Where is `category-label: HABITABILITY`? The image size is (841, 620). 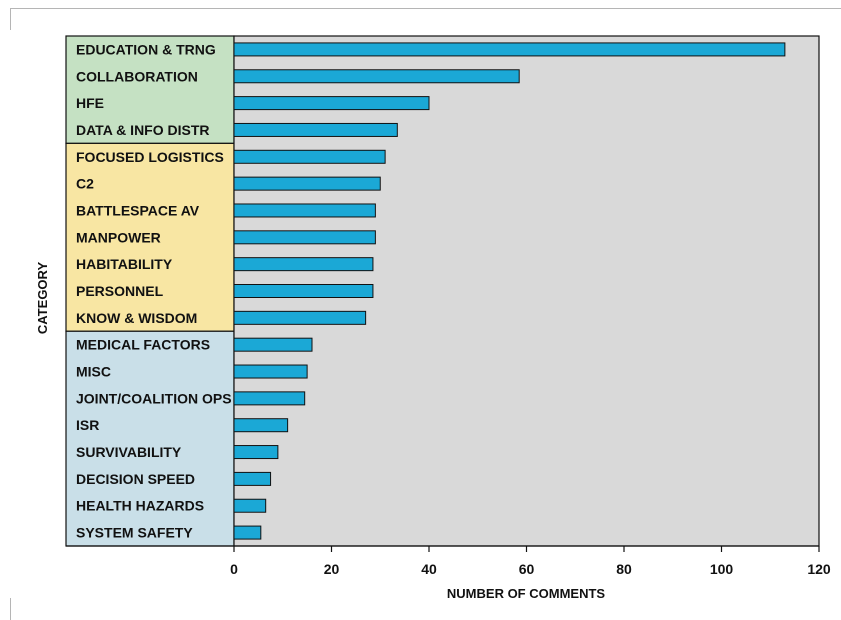
category-label: HABITABILITY is located at coordinates (124, 264).